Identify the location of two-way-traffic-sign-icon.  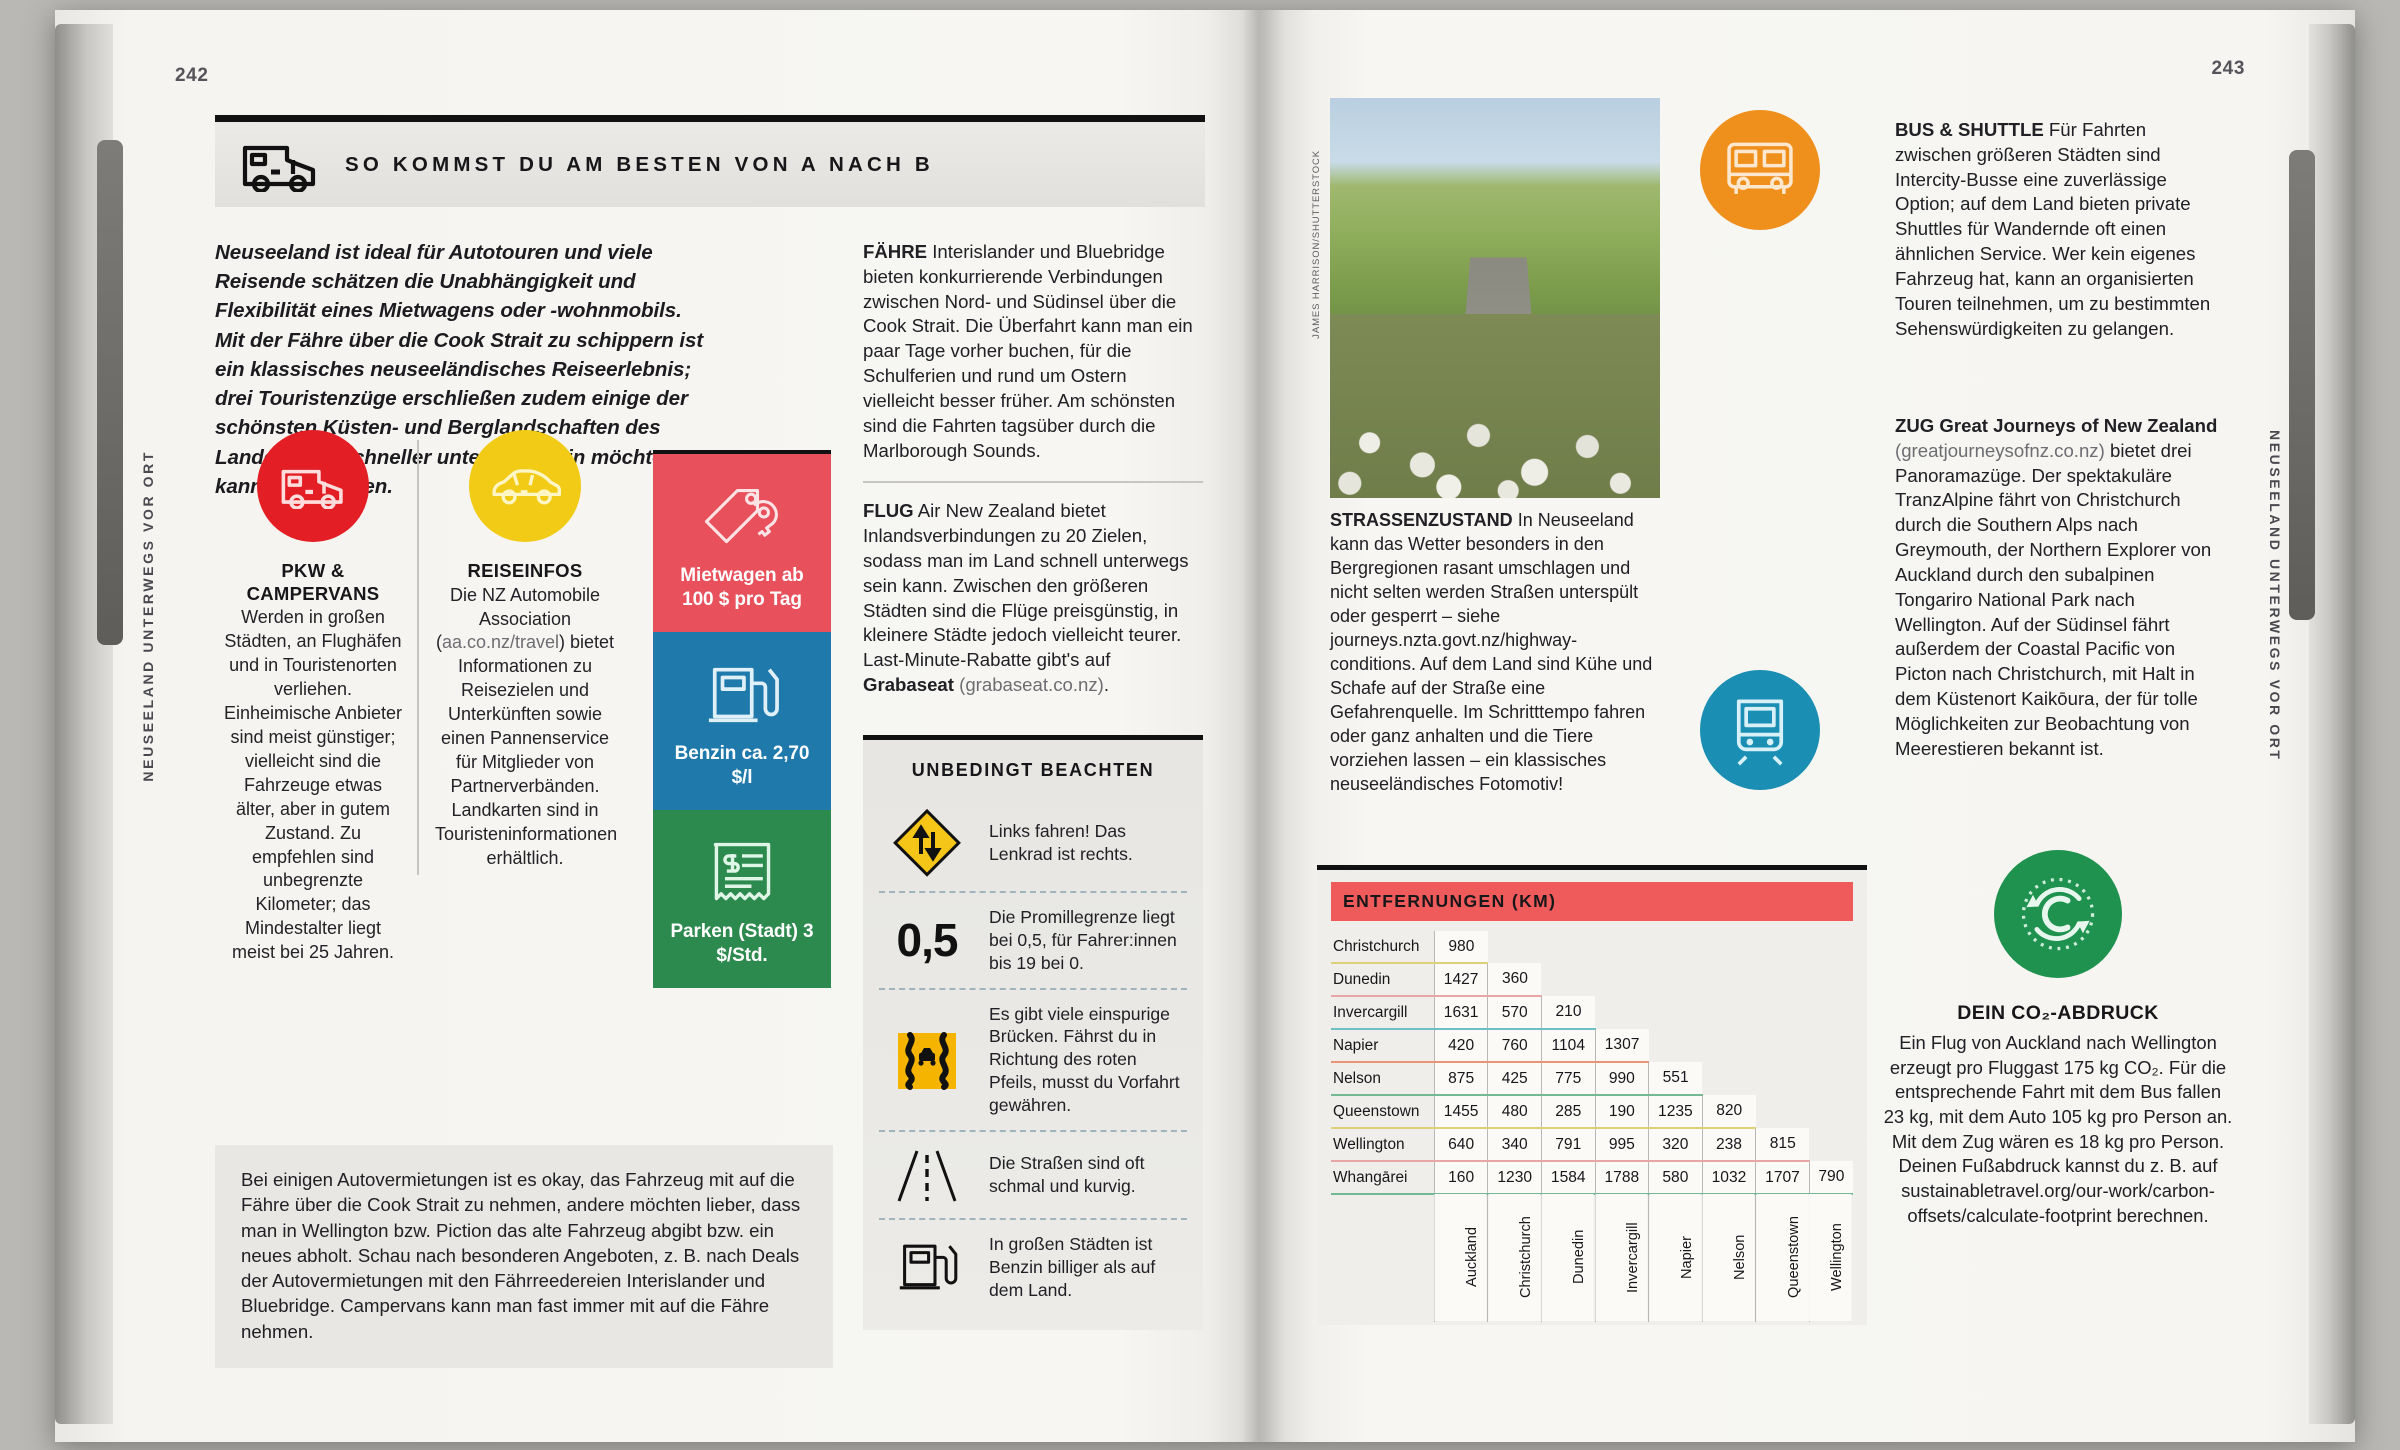
(927, 843).